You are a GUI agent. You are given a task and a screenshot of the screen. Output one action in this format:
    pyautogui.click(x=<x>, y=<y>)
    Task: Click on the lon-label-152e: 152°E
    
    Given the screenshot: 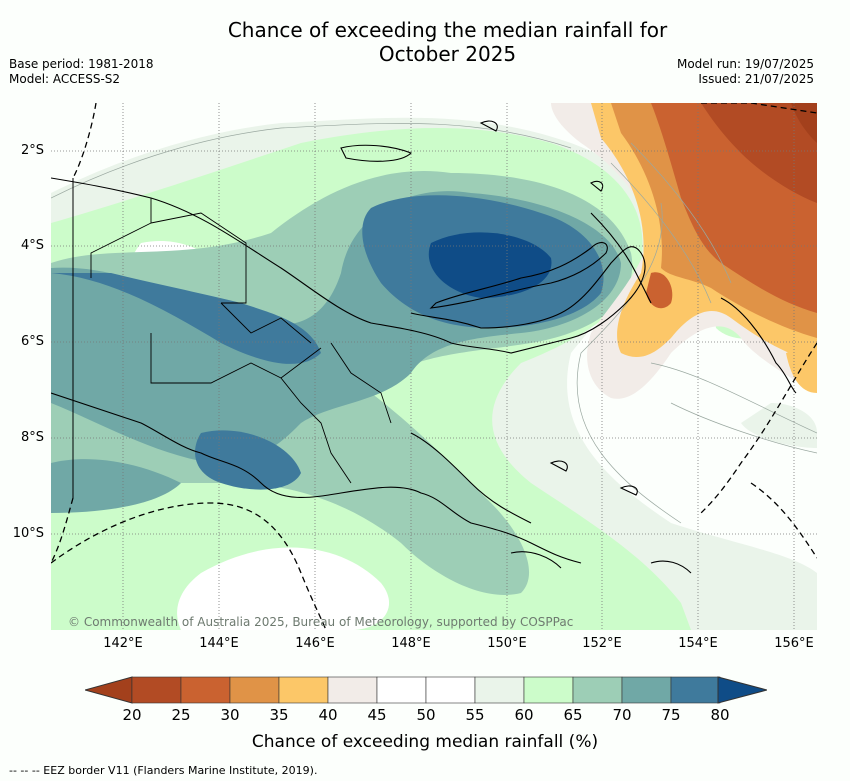 What is the action you would take?
    pyautogui.click(x=602, y=643)
    